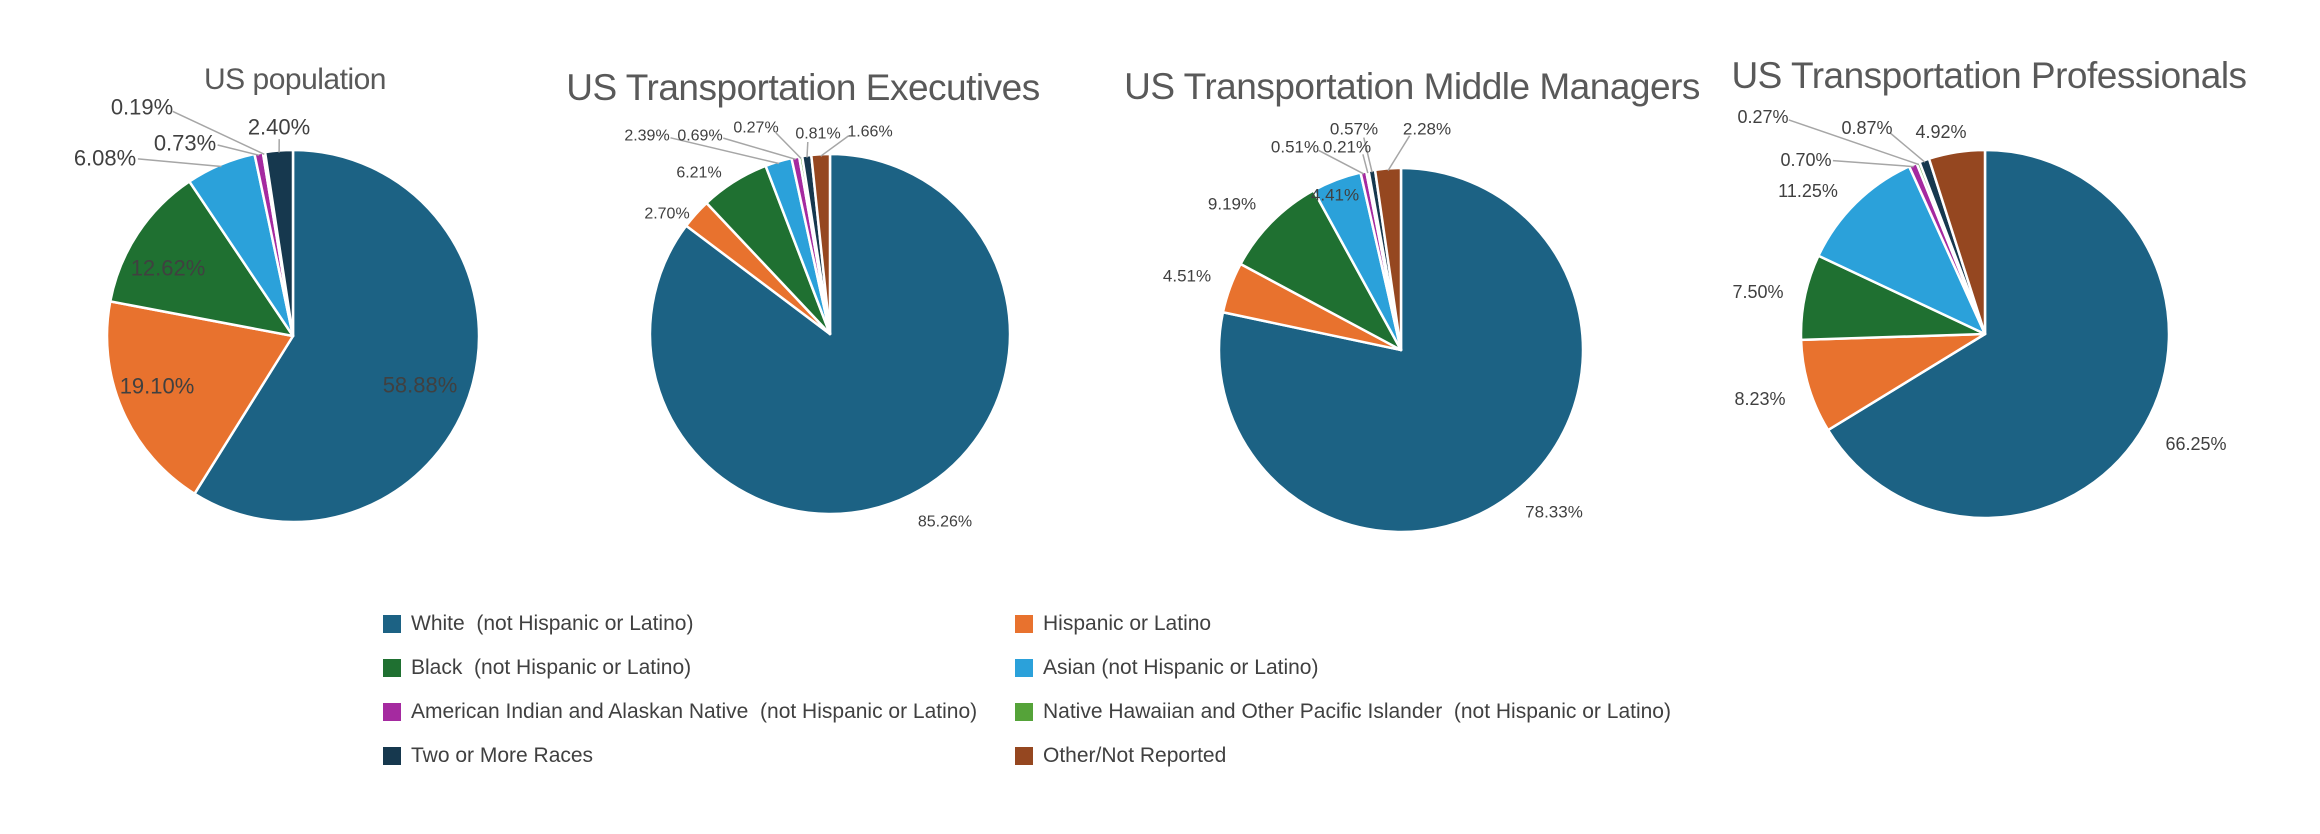  What do you see at coordinates (1412, 86) in the screenshot?
I see `chart-title-transportation-middle-managers: US Transportation Middle Managers` at bounding box center [1412, 86].